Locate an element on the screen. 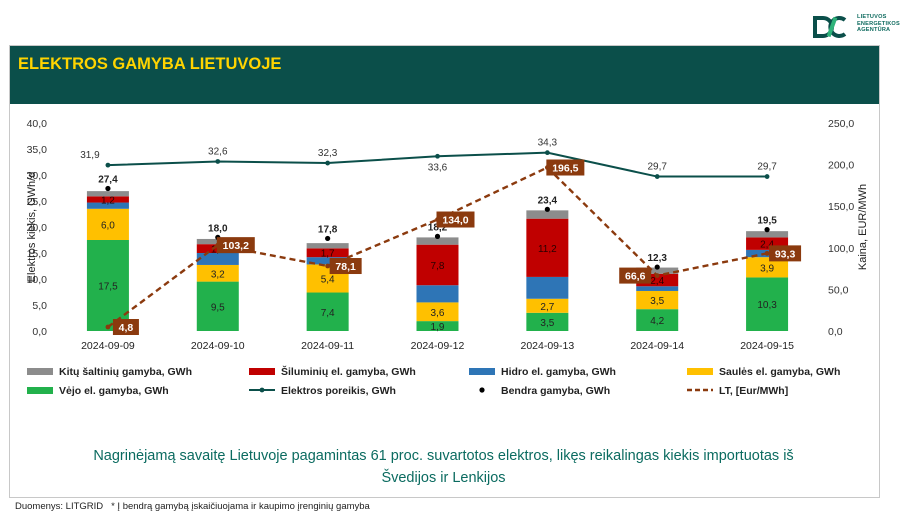 The width and height of the screenshot is (910, 525). price-value-label: 78,1 is located at coordinates (345, 267).